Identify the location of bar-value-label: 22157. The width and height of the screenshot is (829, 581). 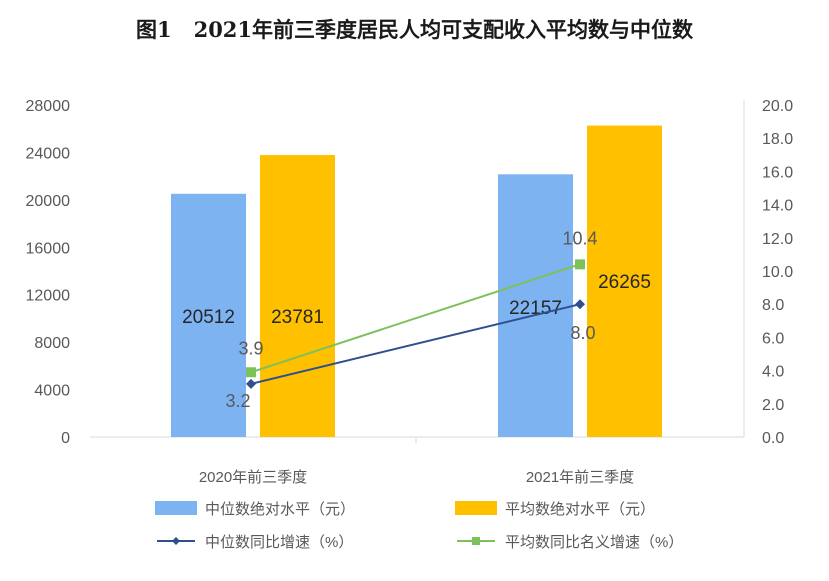
(535, 308).